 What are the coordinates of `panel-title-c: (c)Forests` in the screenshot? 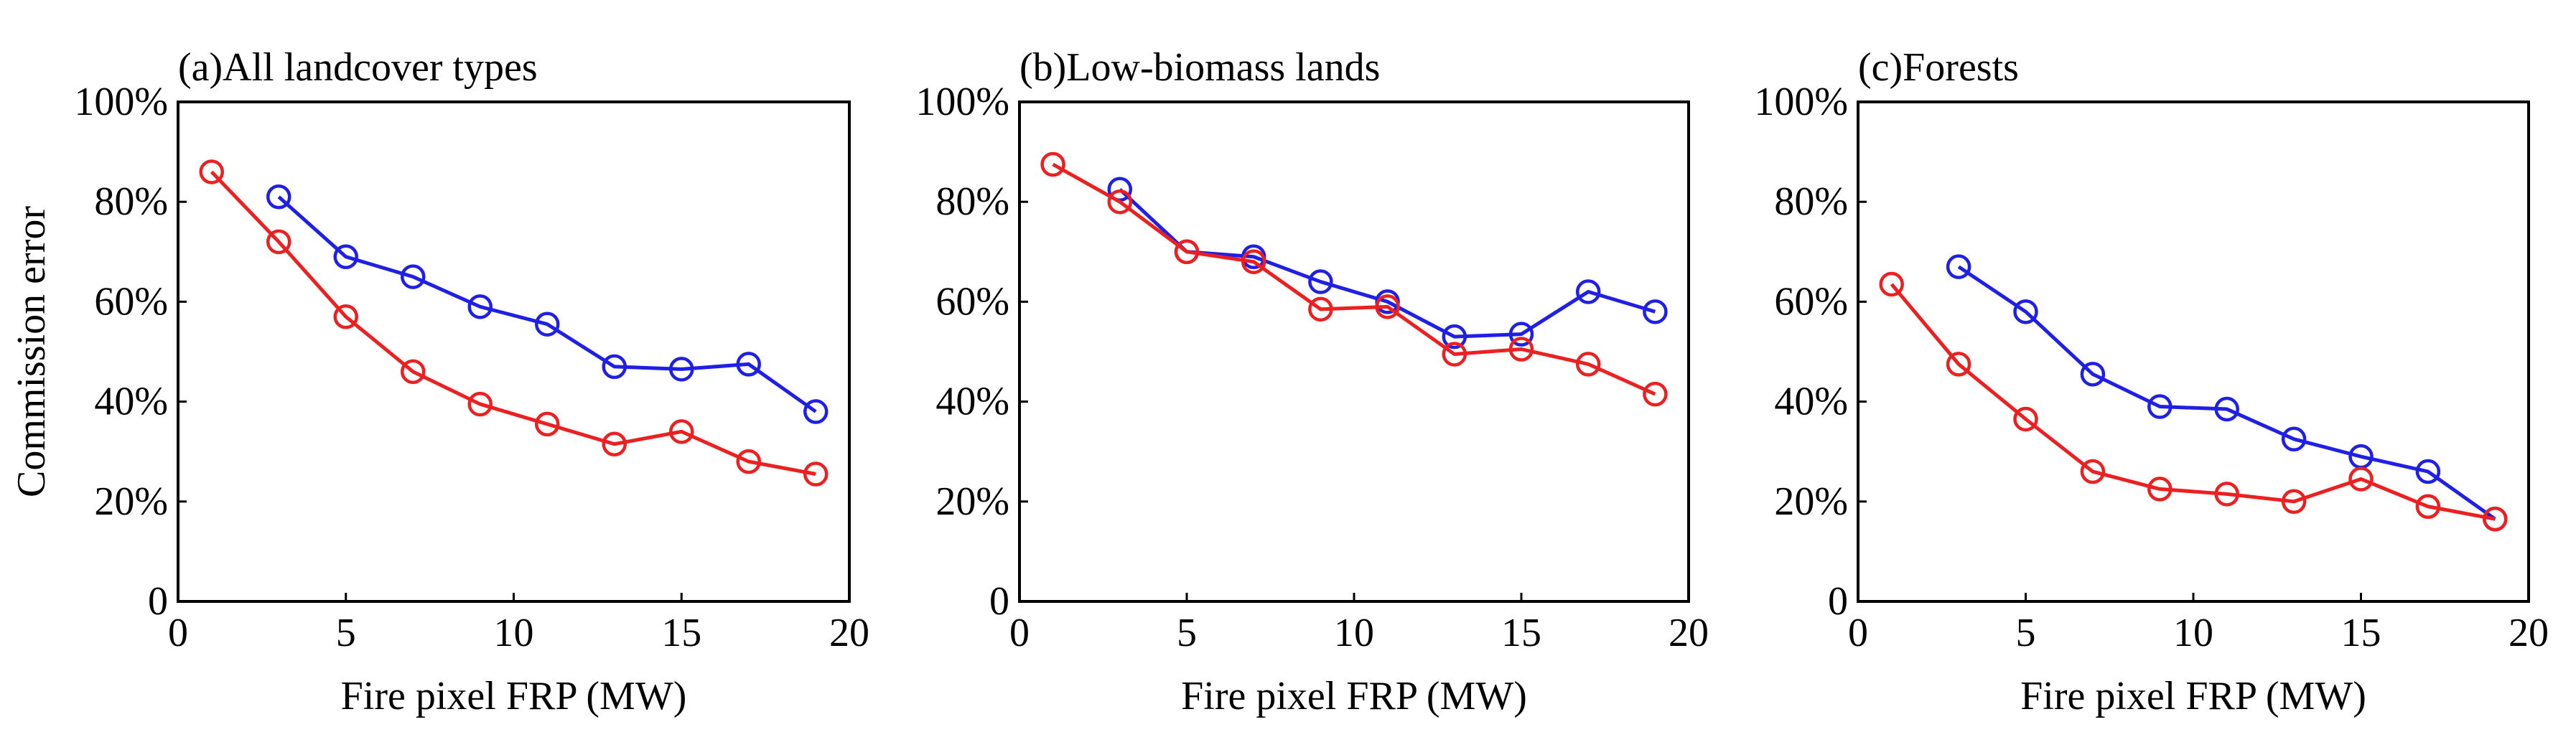 It's located at (1938, 68).